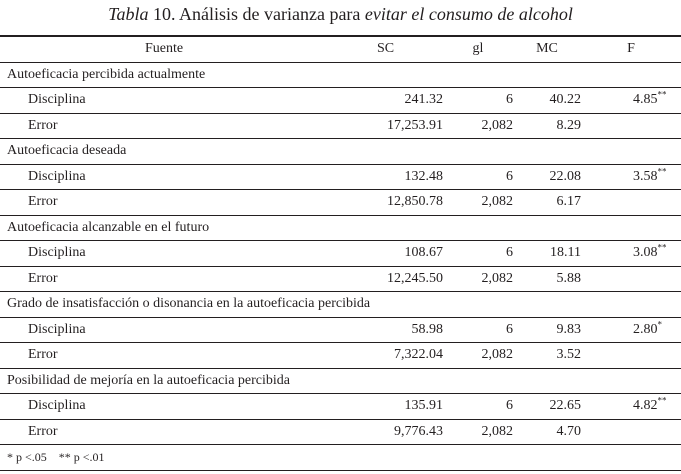 The image size is (681, 474). I want to click on sc-value: 17,253.91, so click(385, 126).